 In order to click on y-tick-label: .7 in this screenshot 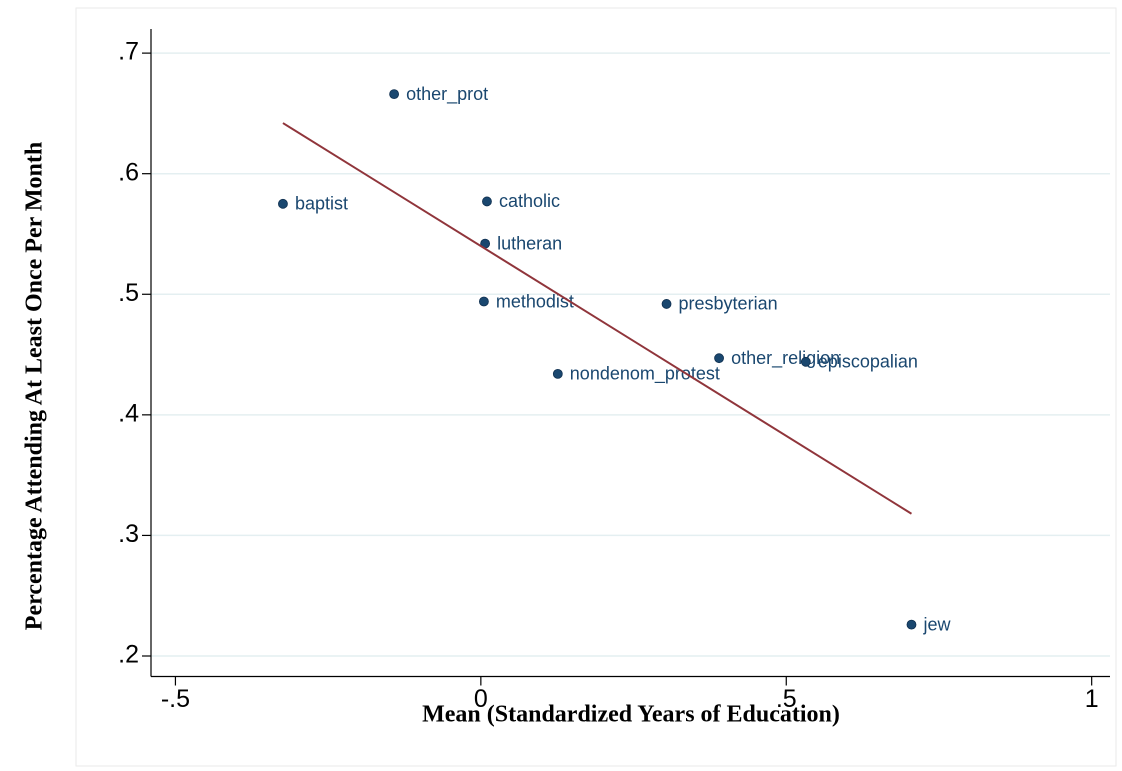, I will do `click(128, 52)`.